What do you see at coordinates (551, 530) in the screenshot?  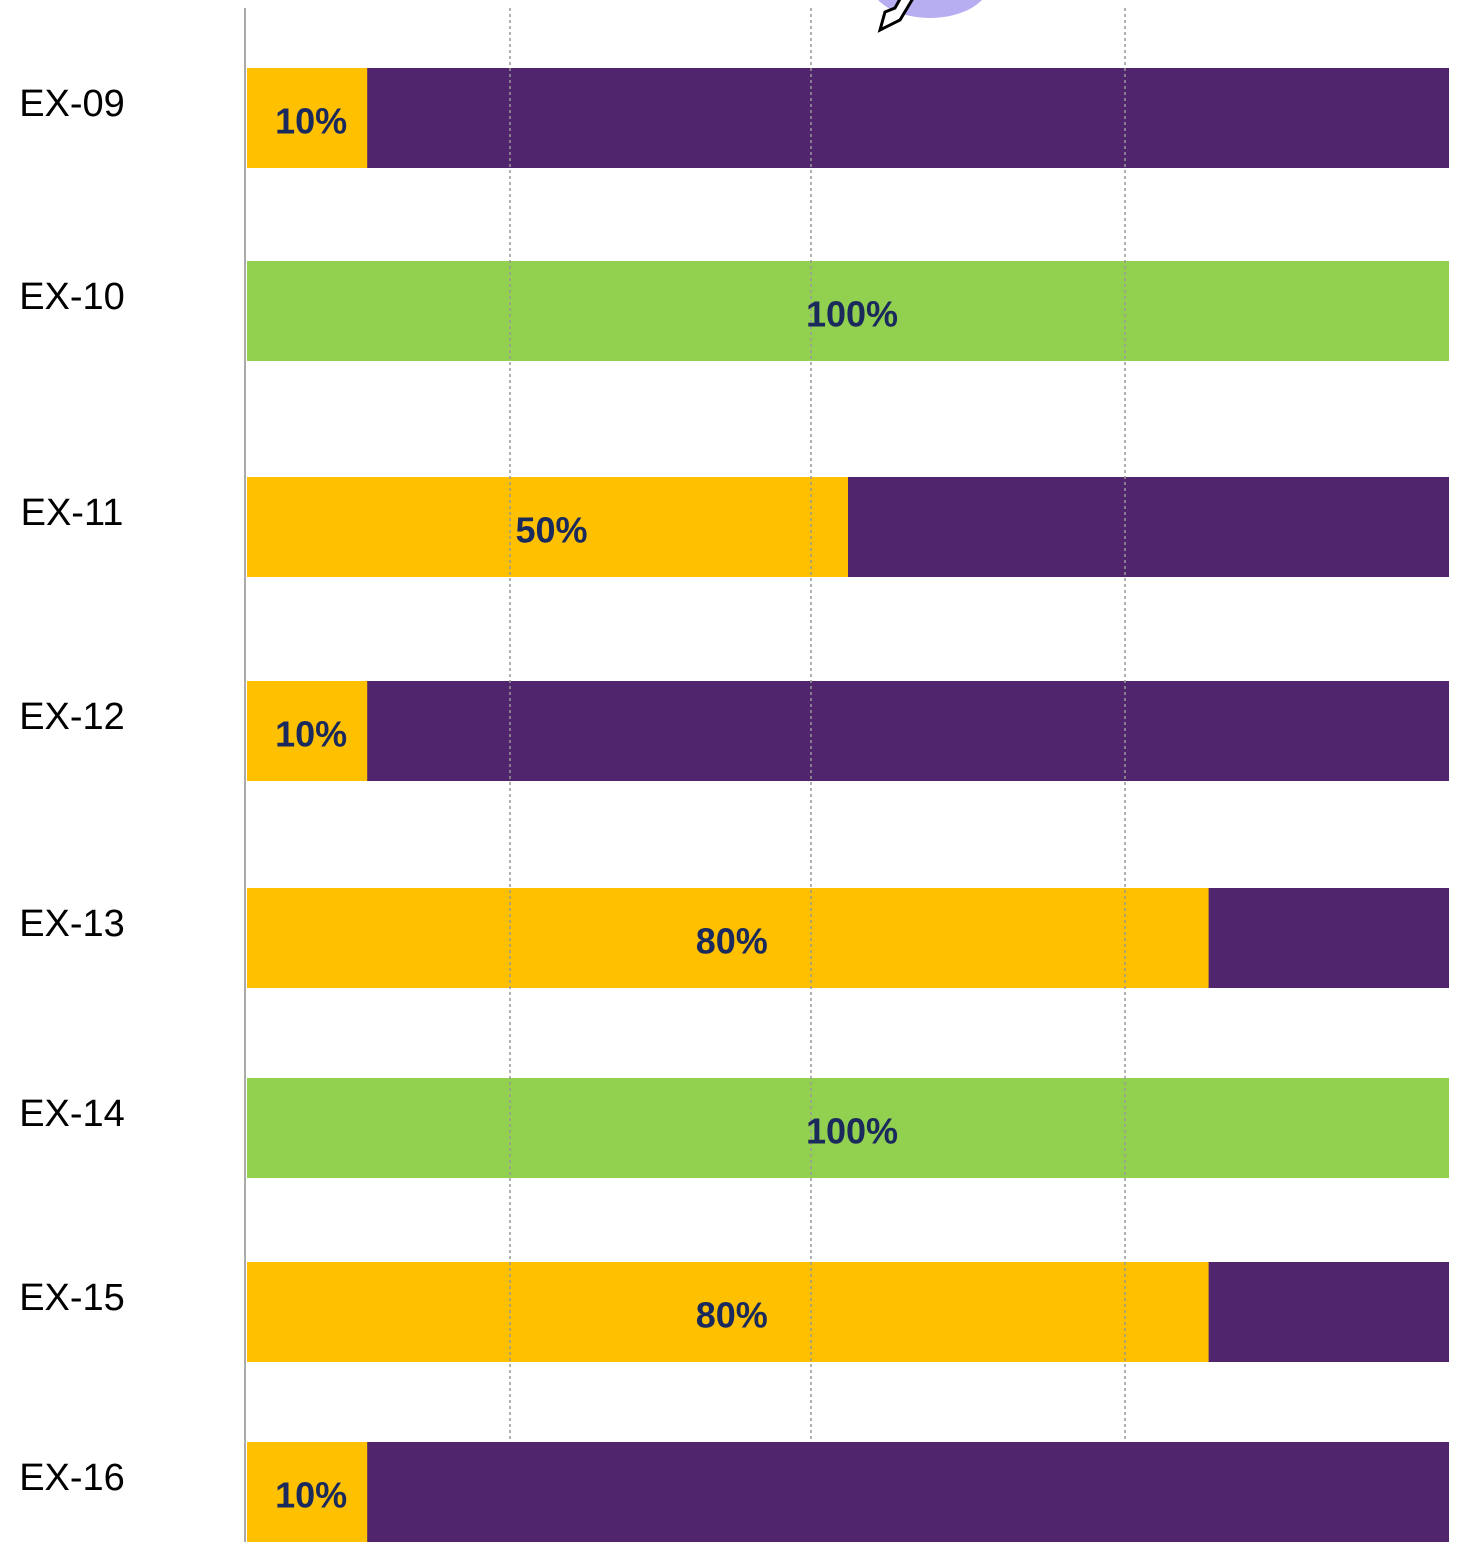 I see `value-label: 50%` at bounding box center [551, 530].